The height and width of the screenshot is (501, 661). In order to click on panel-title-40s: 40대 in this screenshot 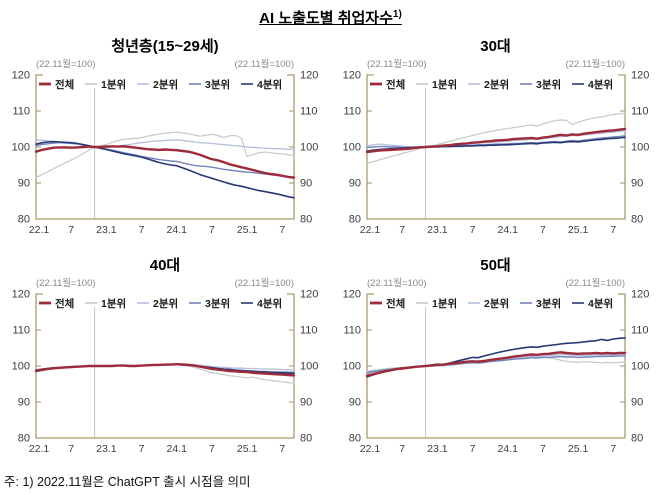, I will do `click(165, 265)`.